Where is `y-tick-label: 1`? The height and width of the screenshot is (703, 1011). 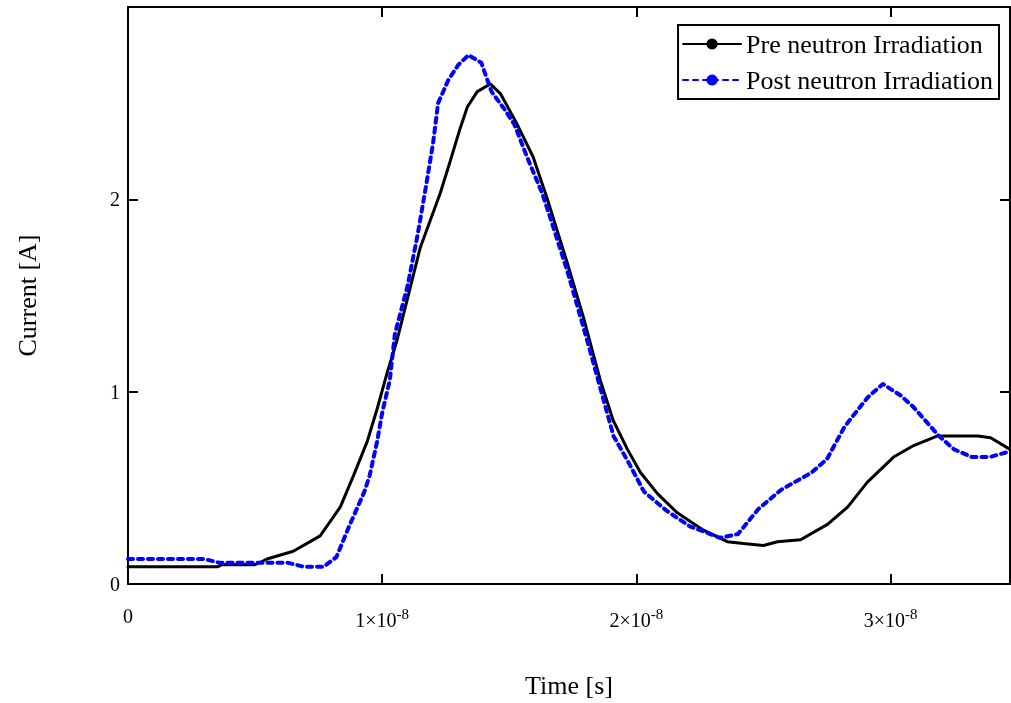
y-tick-label: 1 is located at coordinates (115, 391).